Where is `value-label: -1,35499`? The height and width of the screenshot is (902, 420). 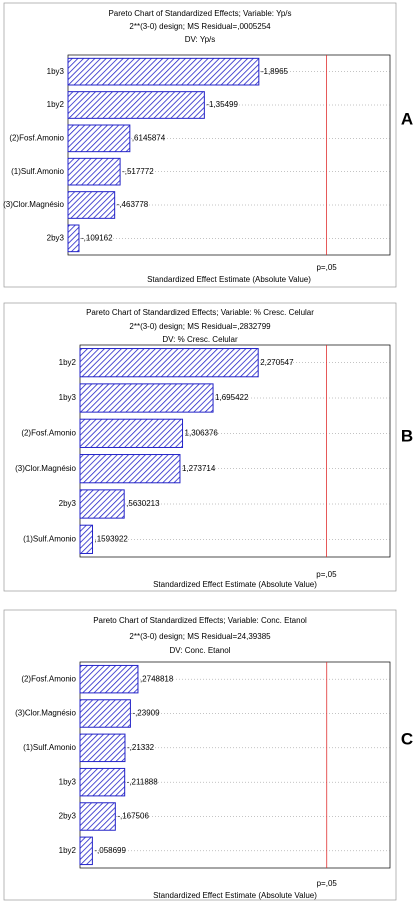 value-label: -1,35499 is located at coordinates (222, 104).